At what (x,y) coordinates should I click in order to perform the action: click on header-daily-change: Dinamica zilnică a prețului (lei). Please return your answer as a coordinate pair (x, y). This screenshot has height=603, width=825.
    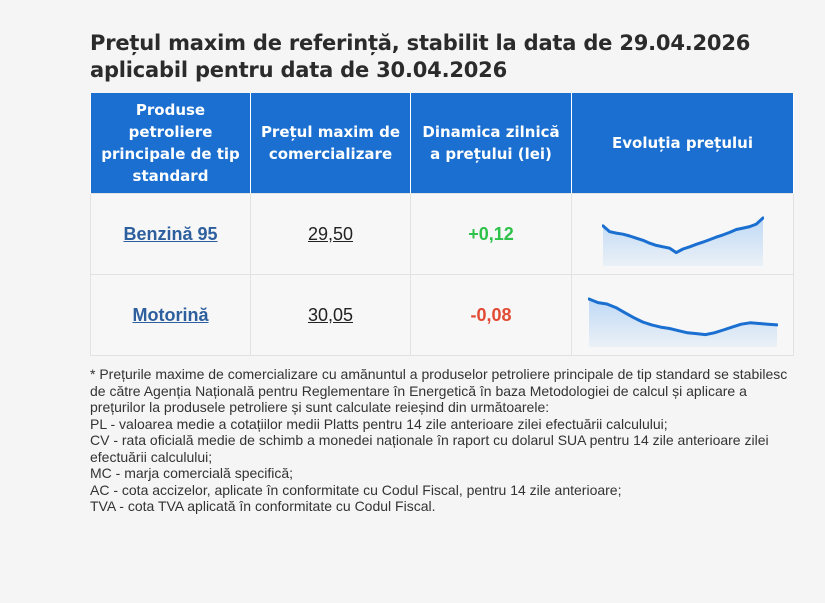
    Looking at the image, I should click on (491, 143).